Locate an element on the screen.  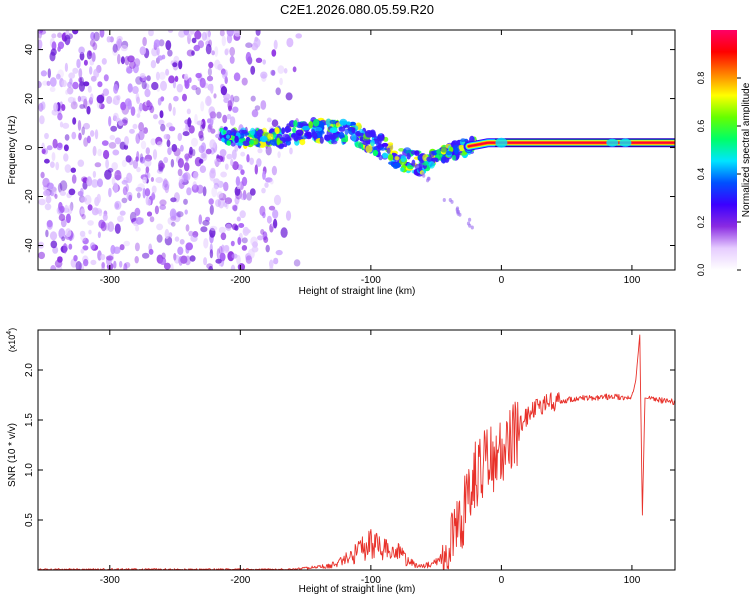
x-tick-label: 0 is located at coordinates (502, 580).